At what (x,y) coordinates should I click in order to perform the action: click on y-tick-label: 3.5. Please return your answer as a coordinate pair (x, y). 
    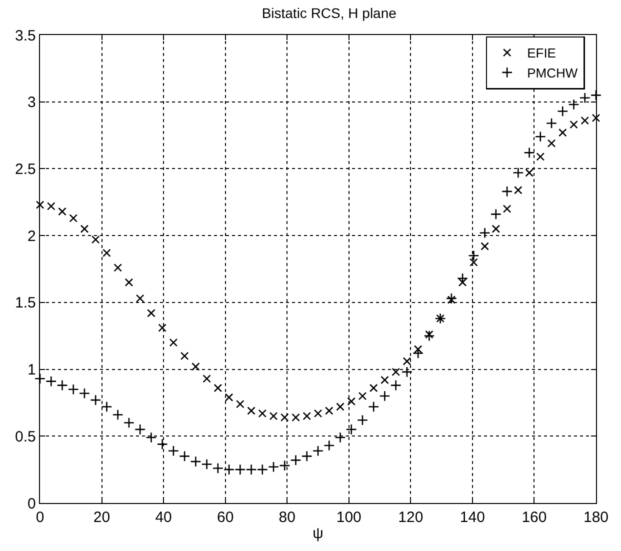
    Looking at the image, I should click on (25, 35).